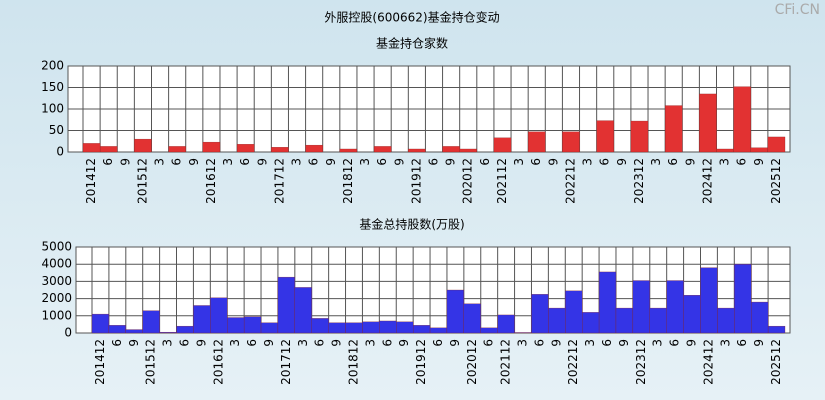 The height and width of the screenshot is (400, 825). What do you see at coordinates (797, 10) in the screenshot?
I see `watermark: CFi.CN` at bounding box center [797, 10].